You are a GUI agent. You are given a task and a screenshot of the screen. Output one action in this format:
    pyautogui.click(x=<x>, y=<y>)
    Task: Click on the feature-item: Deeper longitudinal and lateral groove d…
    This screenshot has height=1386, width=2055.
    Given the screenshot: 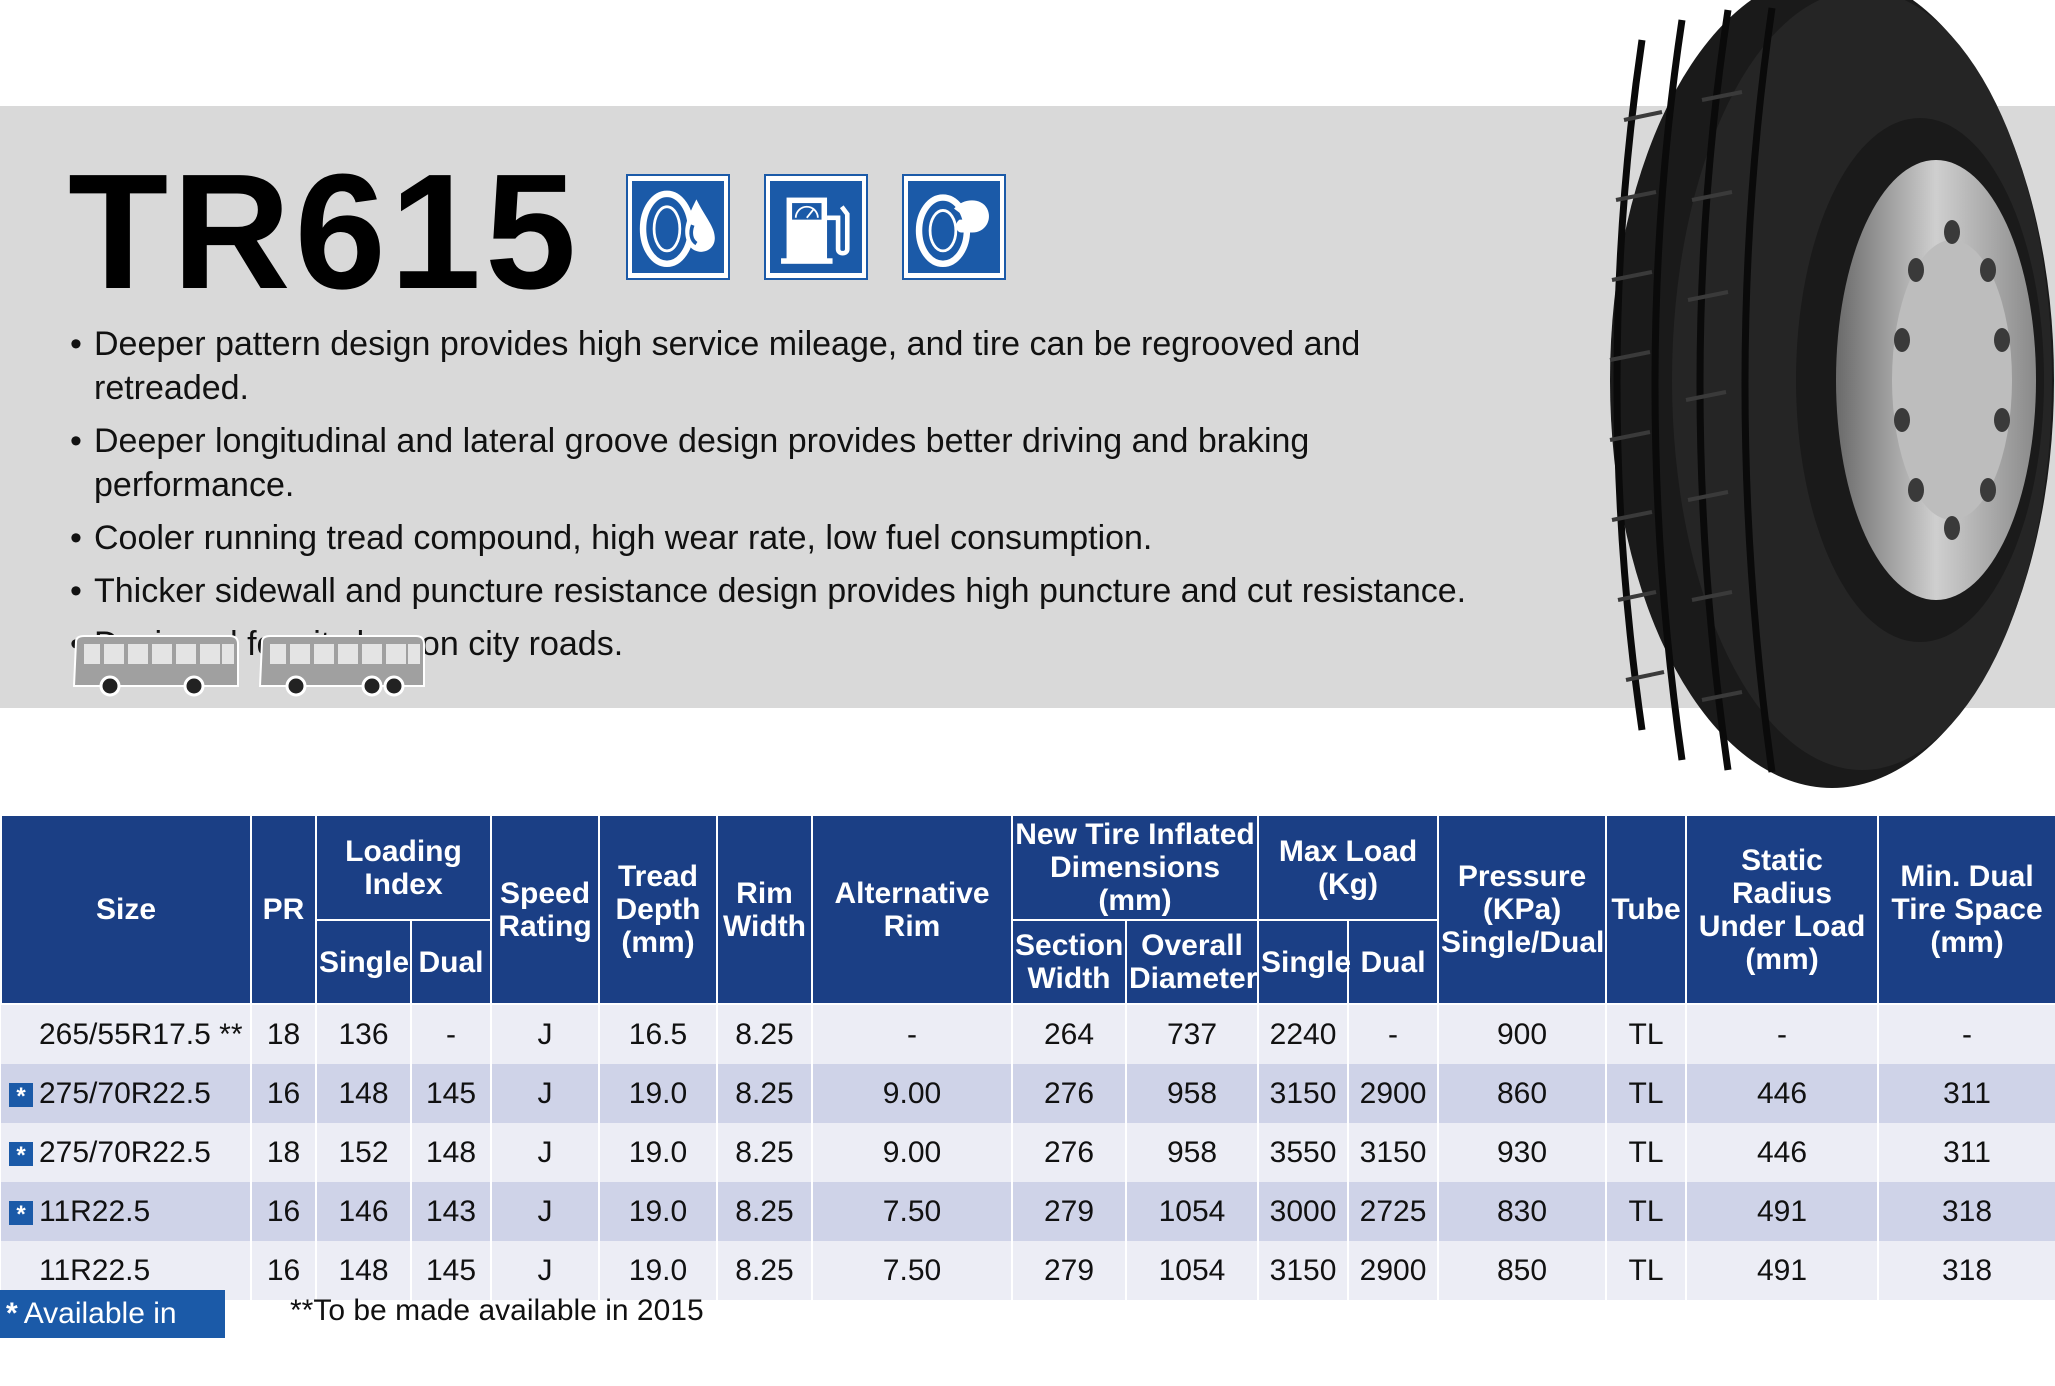 What is the action you would take?
    pyautogui.click(x=785, y=463)
    